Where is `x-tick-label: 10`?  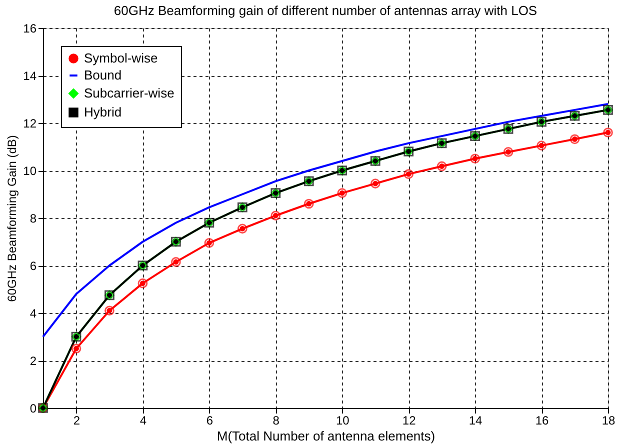
x-tick-label: 10 is located at coordinates (343, 421).